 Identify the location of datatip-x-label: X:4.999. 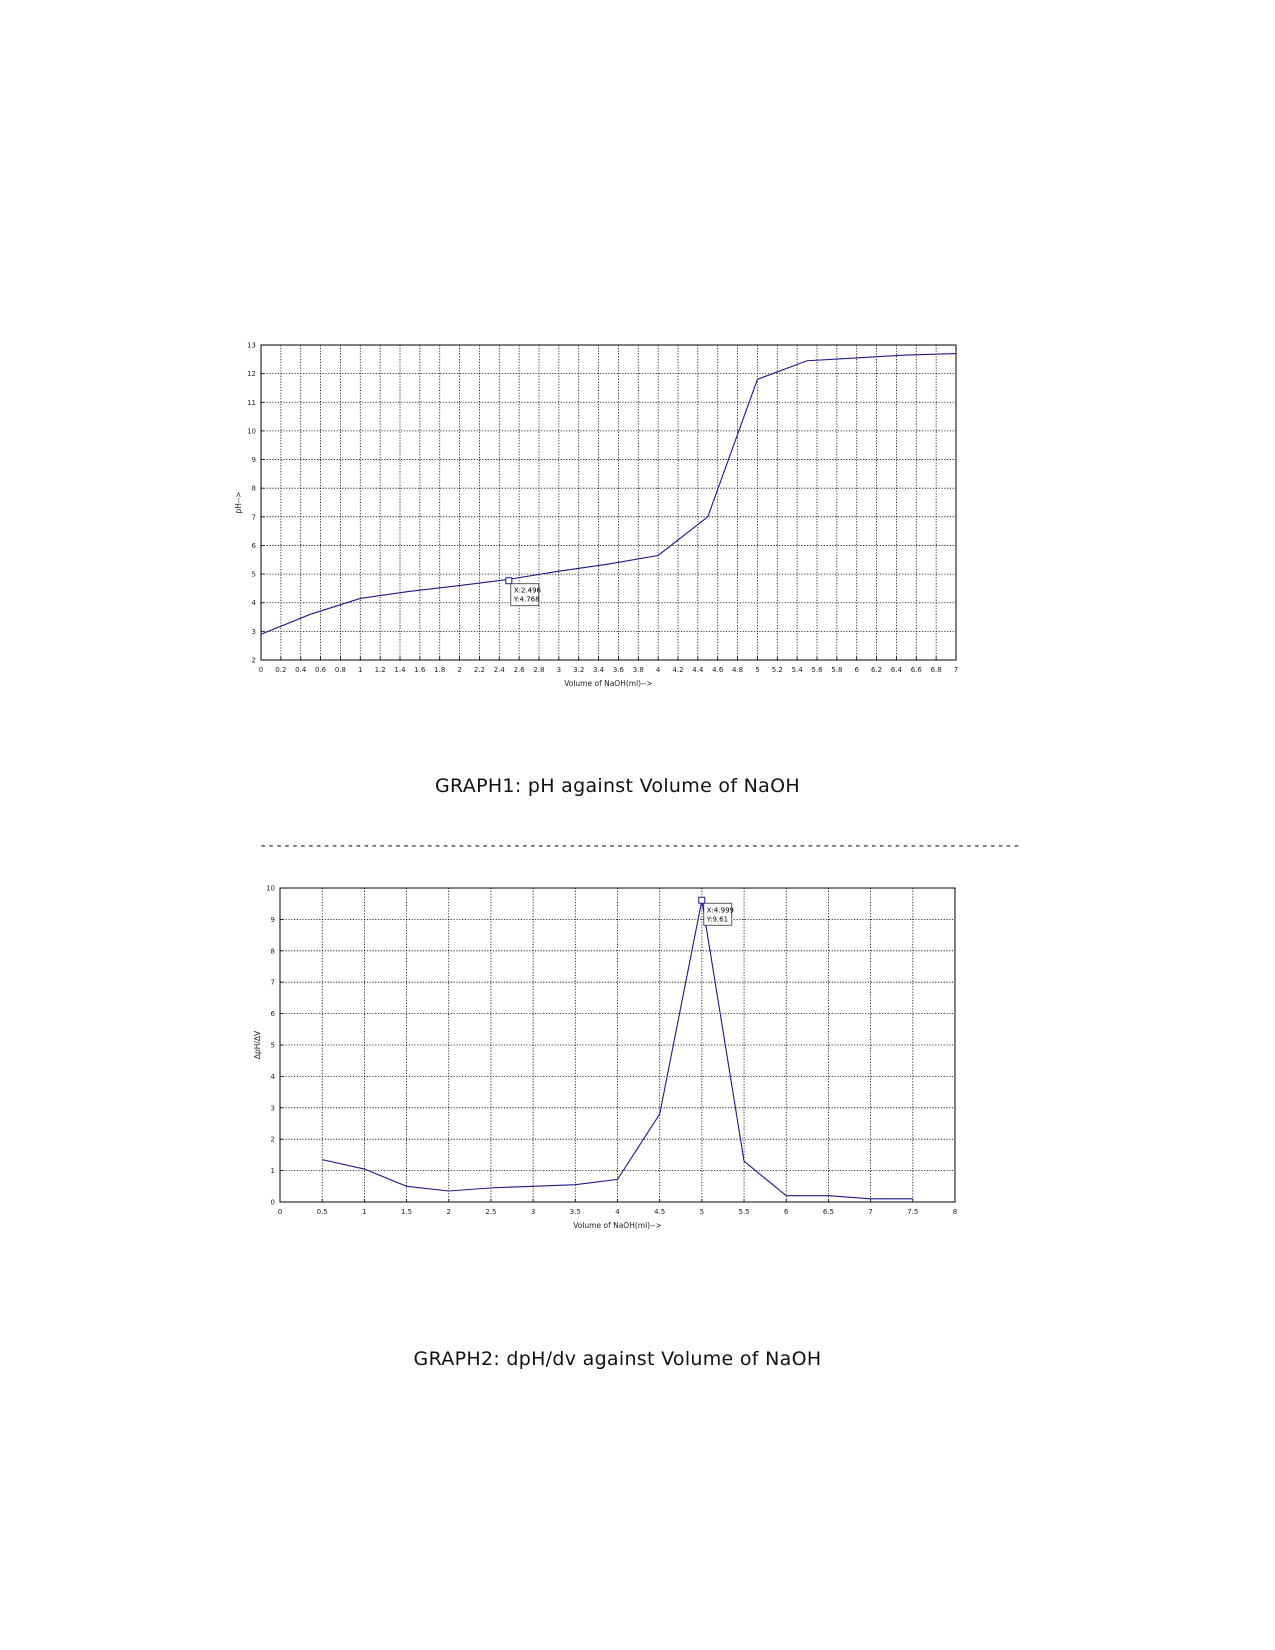
(720, 910).